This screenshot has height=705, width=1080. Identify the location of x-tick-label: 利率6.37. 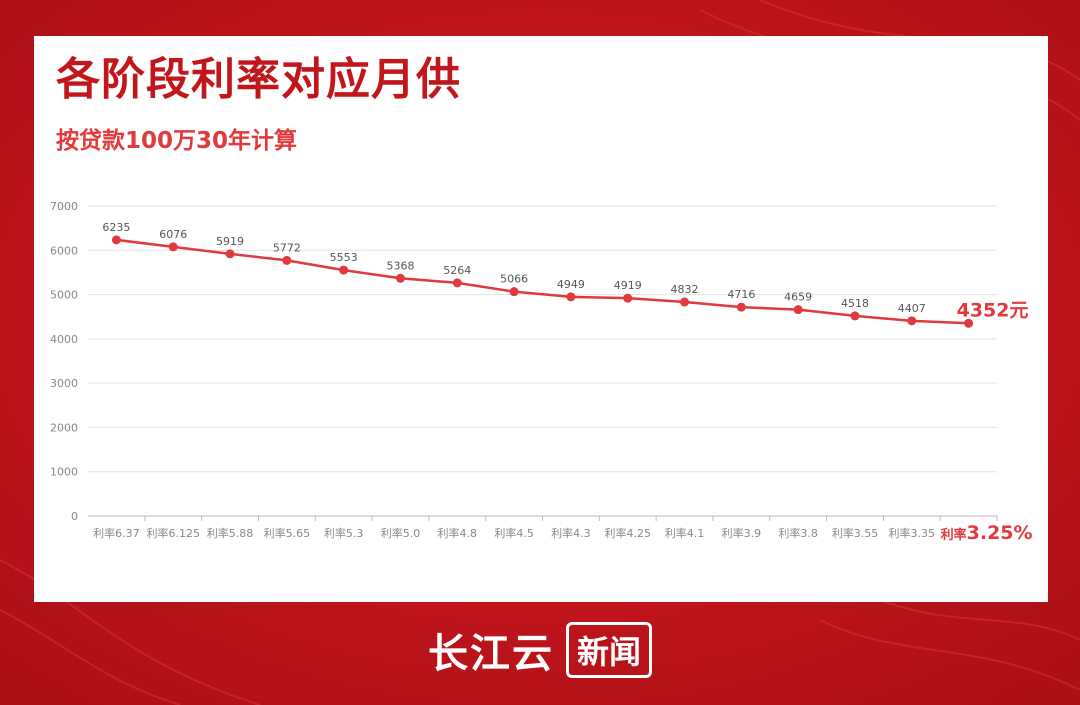
(116, 533).